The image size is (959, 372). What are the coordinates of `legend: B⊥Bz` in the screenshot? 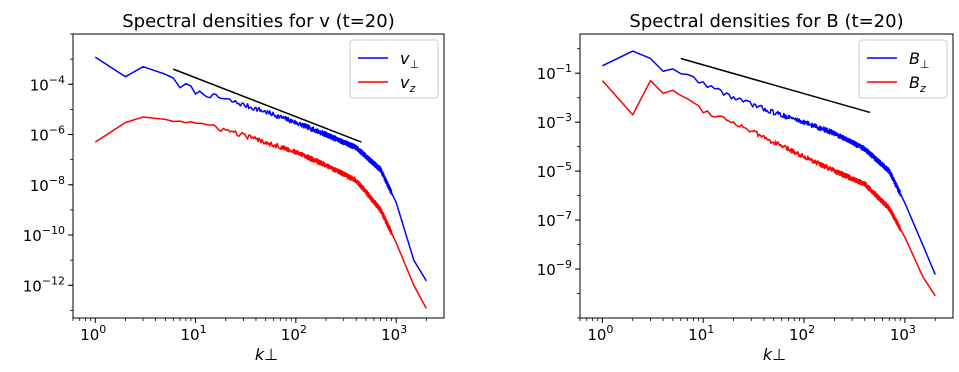 It's located at (903, 69).